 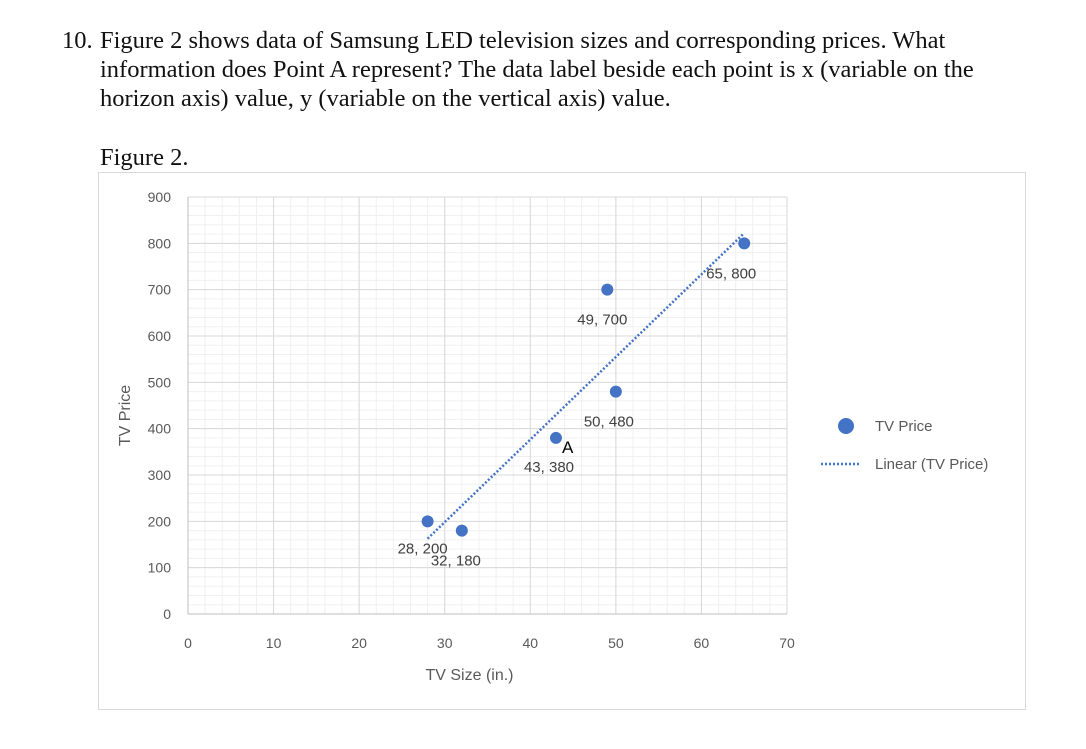 I want to click on y-tick-label: 200, so click(x=160, y=521).